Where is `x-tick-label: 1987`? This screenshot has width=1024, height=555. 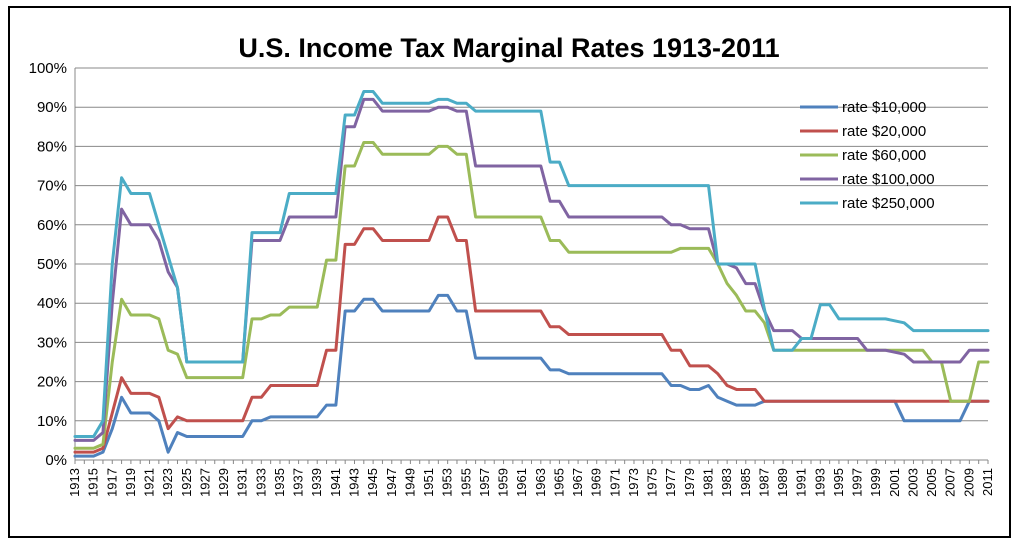 x-tick-label: 1987 is located at coordinates (763, 482).